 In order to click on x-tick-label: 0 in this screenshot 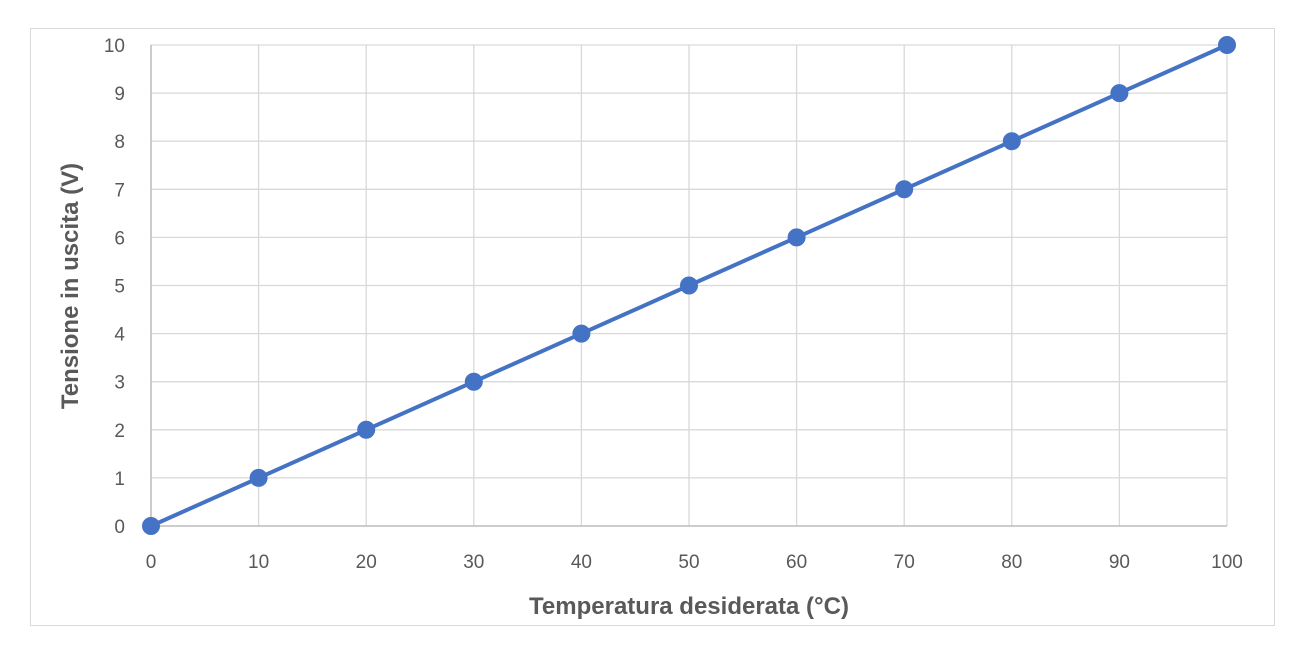, I will do `click(151, 562)`.